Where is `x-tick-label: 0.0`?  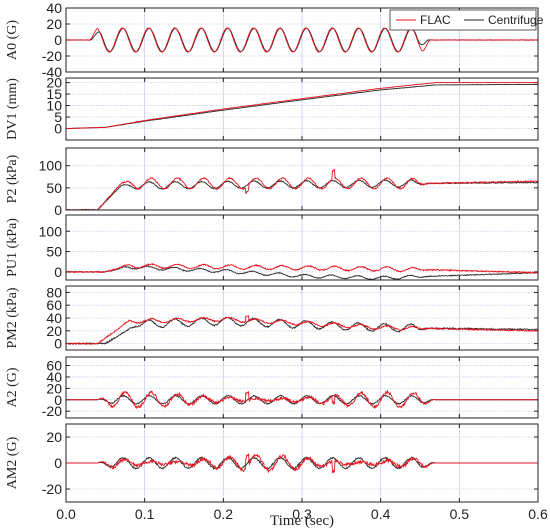
x-tick-label: 0.0 is located at coordinates (66, 514).